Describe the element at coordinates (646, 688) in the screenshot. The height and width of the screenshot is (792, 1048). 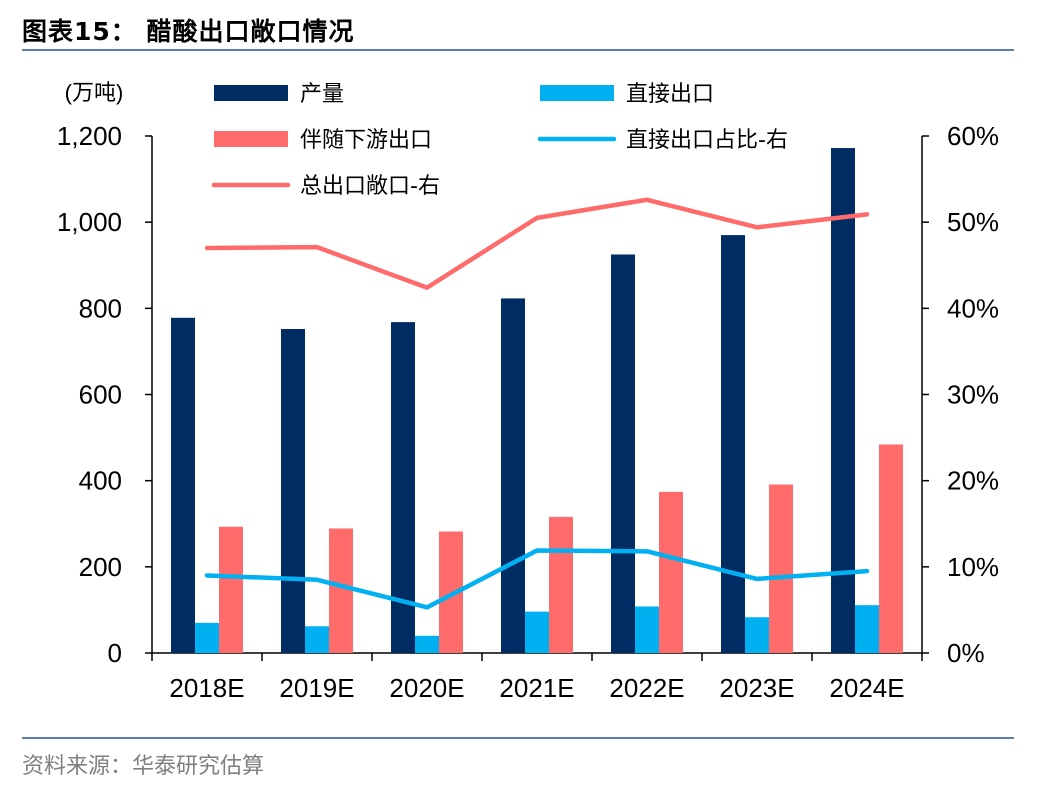
I see `x-tick-label: 2022E` at that location.